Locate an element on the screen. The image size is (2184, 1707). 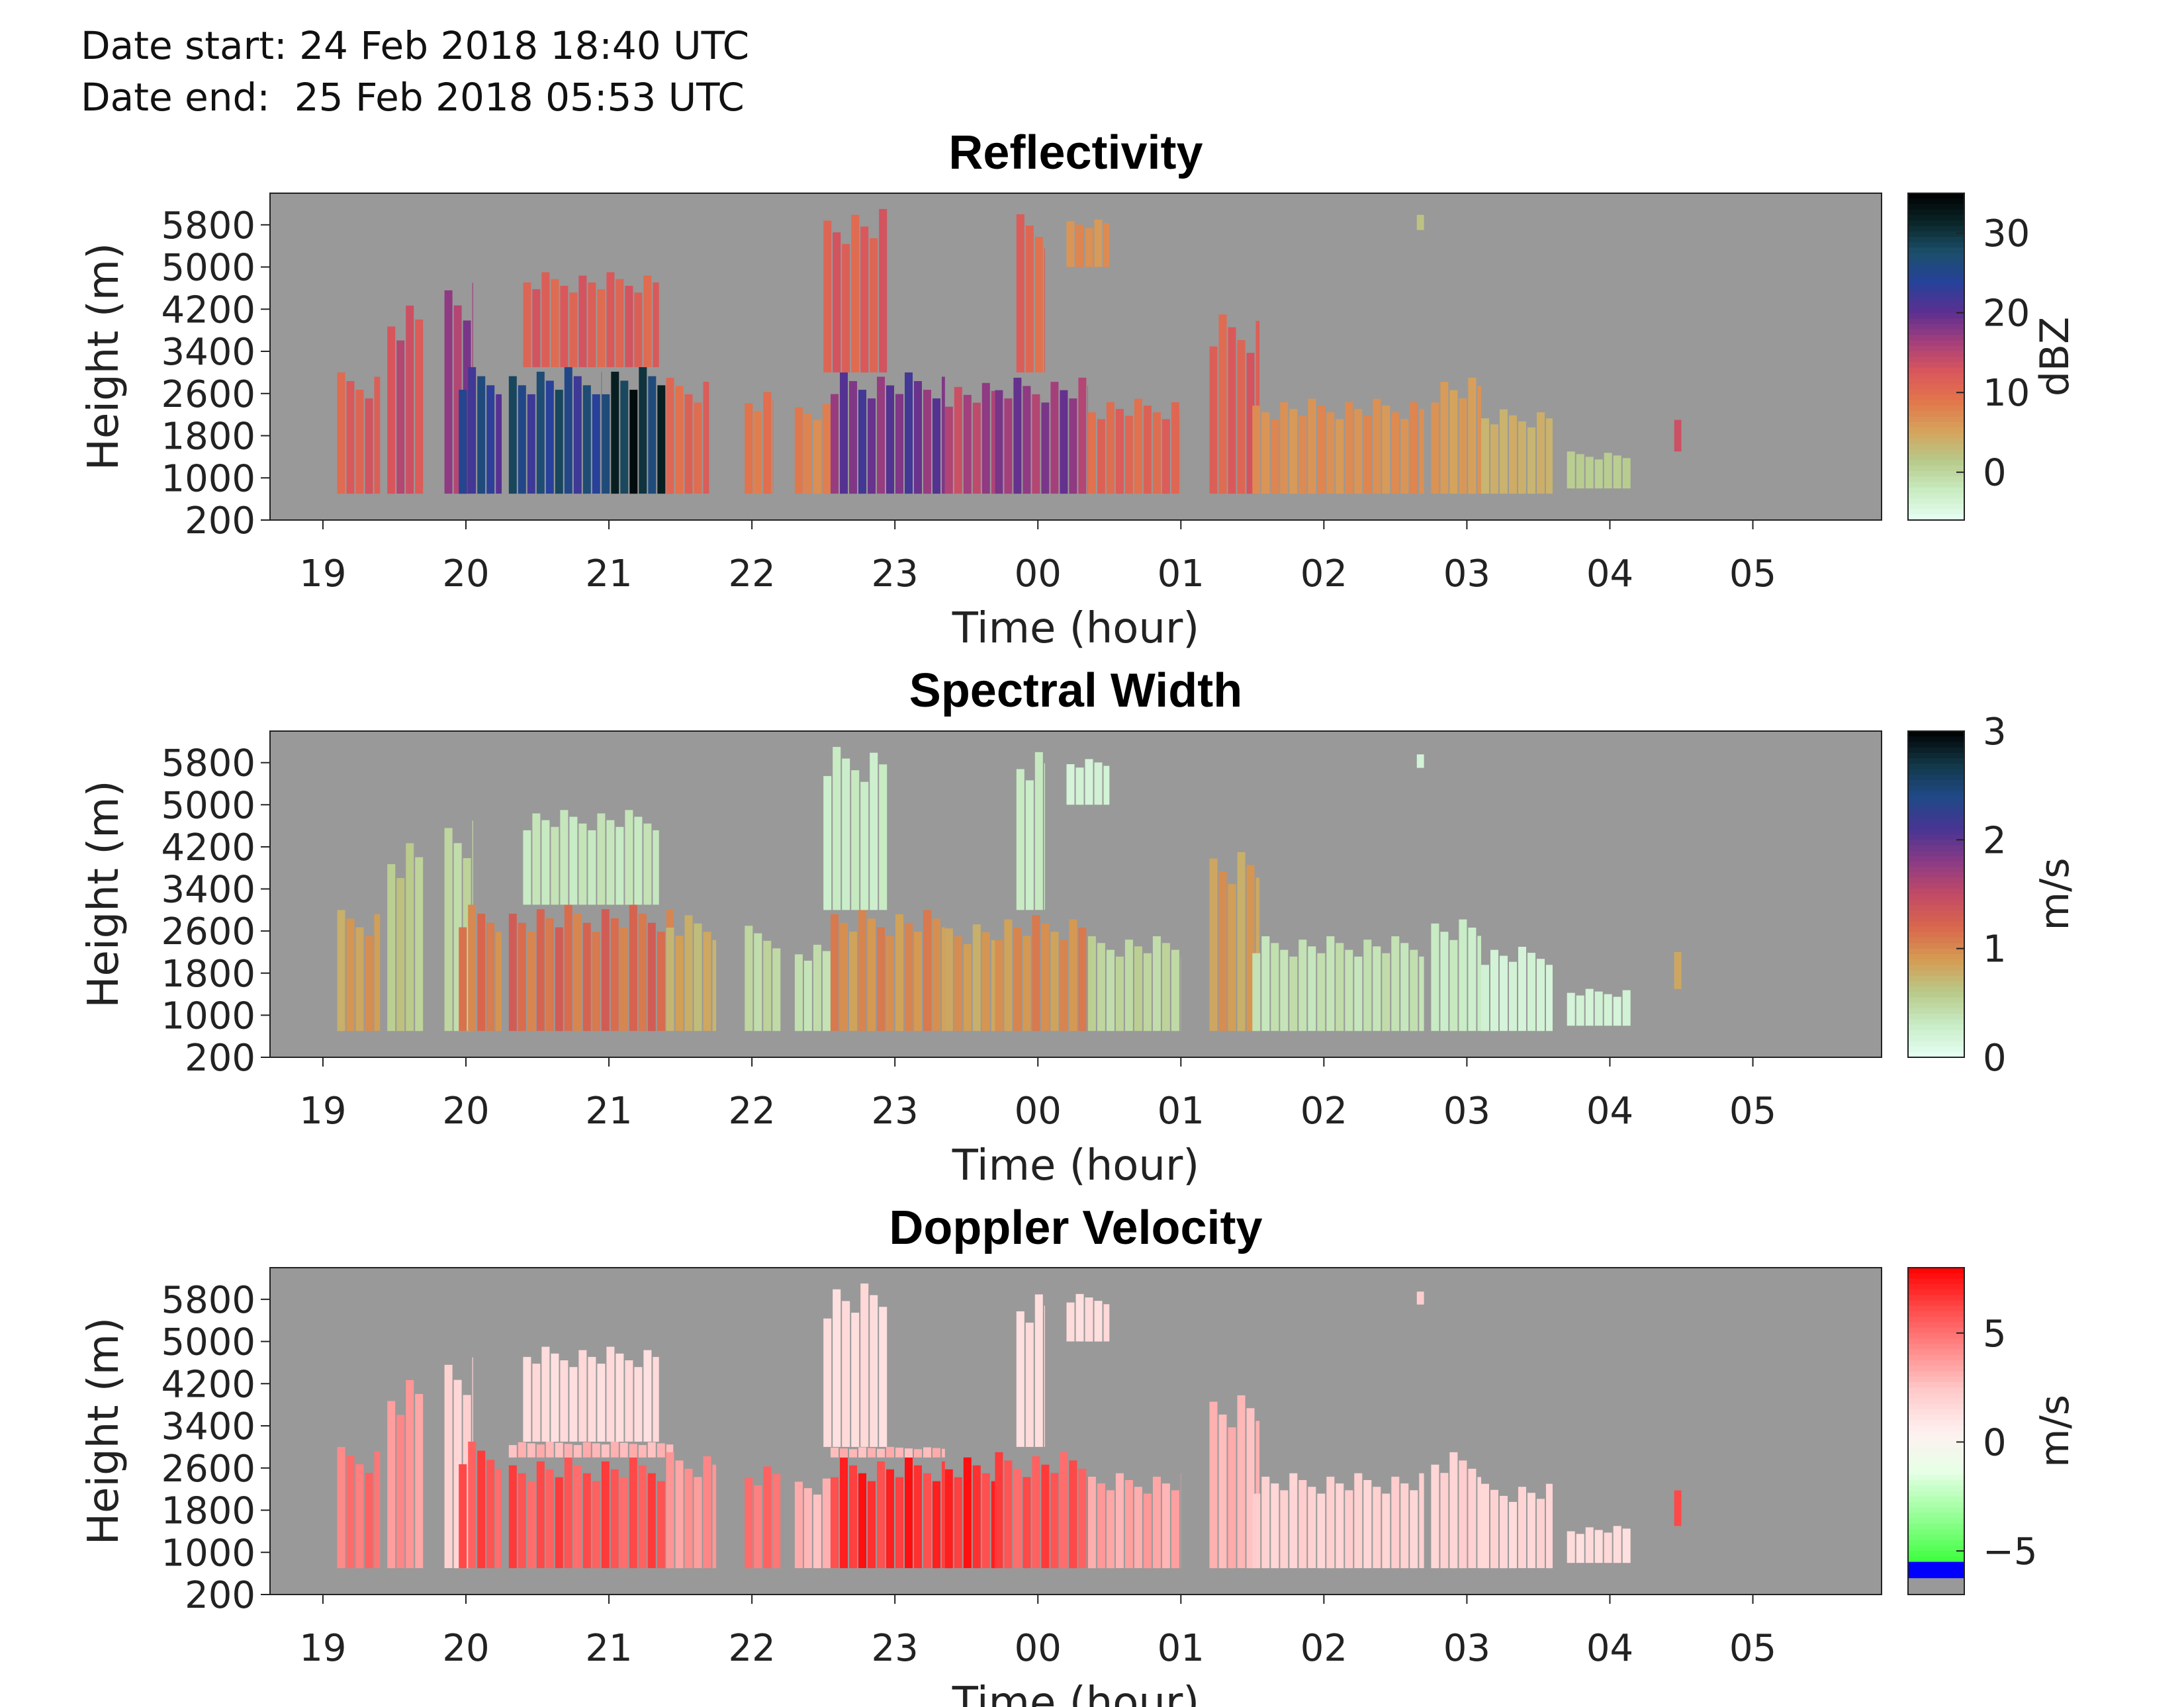
y-axis-label: Height (m) is located at coordinates (103, 894).